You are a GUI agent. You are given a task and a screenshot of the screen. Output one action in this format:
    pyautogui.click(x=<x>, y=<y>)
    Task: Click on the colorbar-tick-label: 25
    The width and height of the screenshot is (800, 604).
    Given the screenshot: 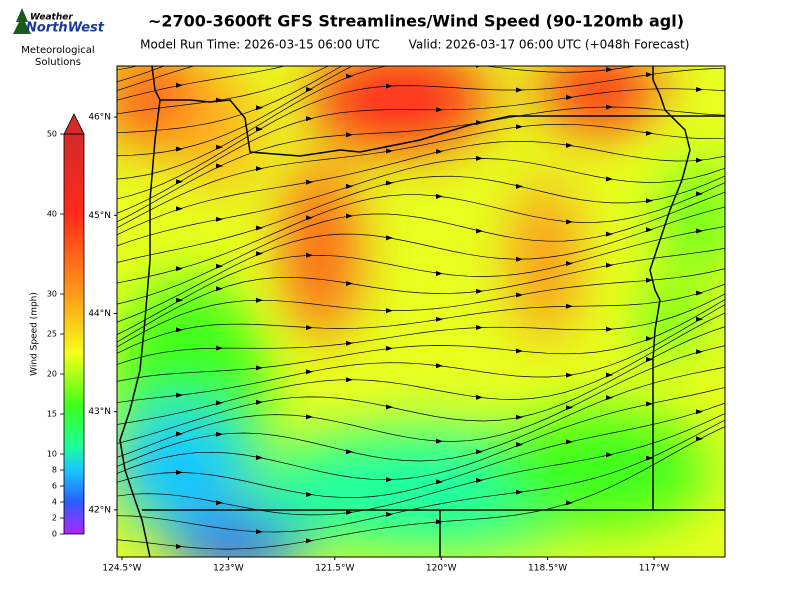 What is the action you would take?
    pyautogui.click(x=52, y=334)
    